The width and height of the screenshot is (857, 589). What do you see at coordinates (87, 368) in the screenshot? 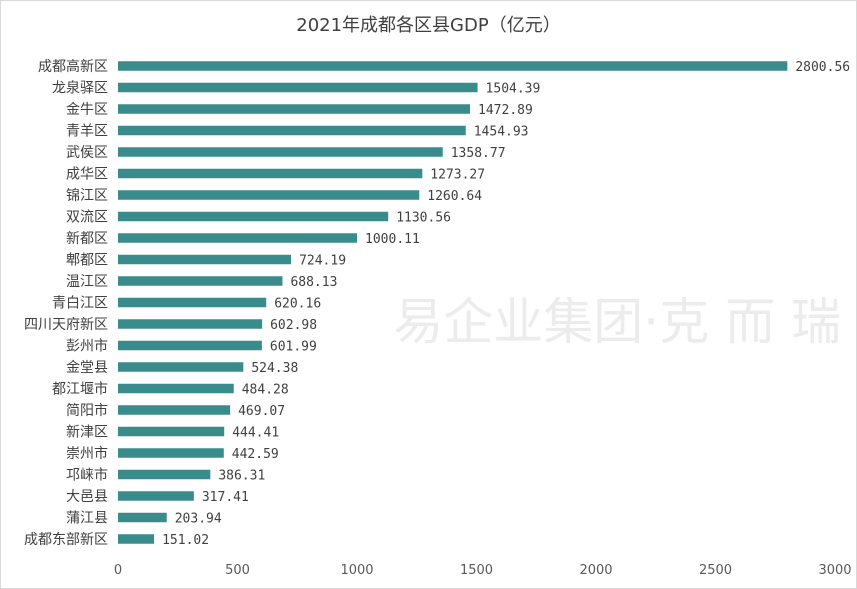
I see `category-label: 金堂县` at bounding box center [87, 368].